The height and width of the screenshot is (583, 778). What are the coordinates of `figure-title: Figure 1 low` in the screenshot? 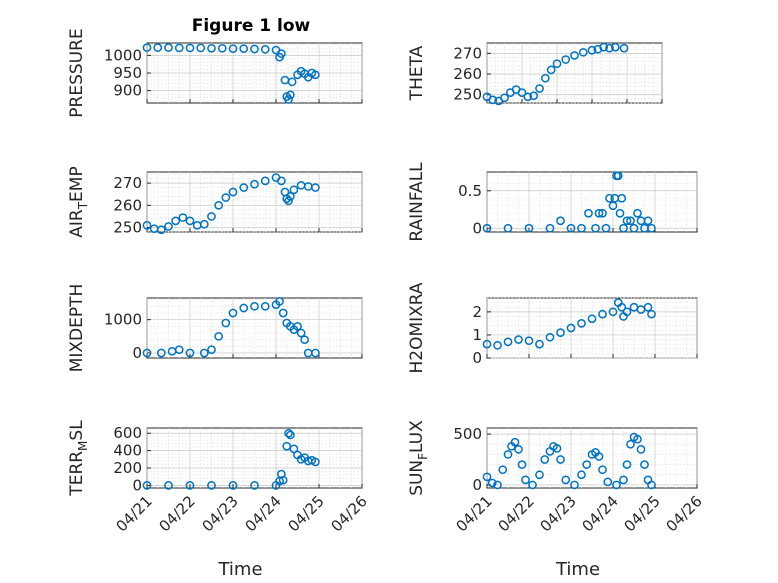 It's located at (251, 26).